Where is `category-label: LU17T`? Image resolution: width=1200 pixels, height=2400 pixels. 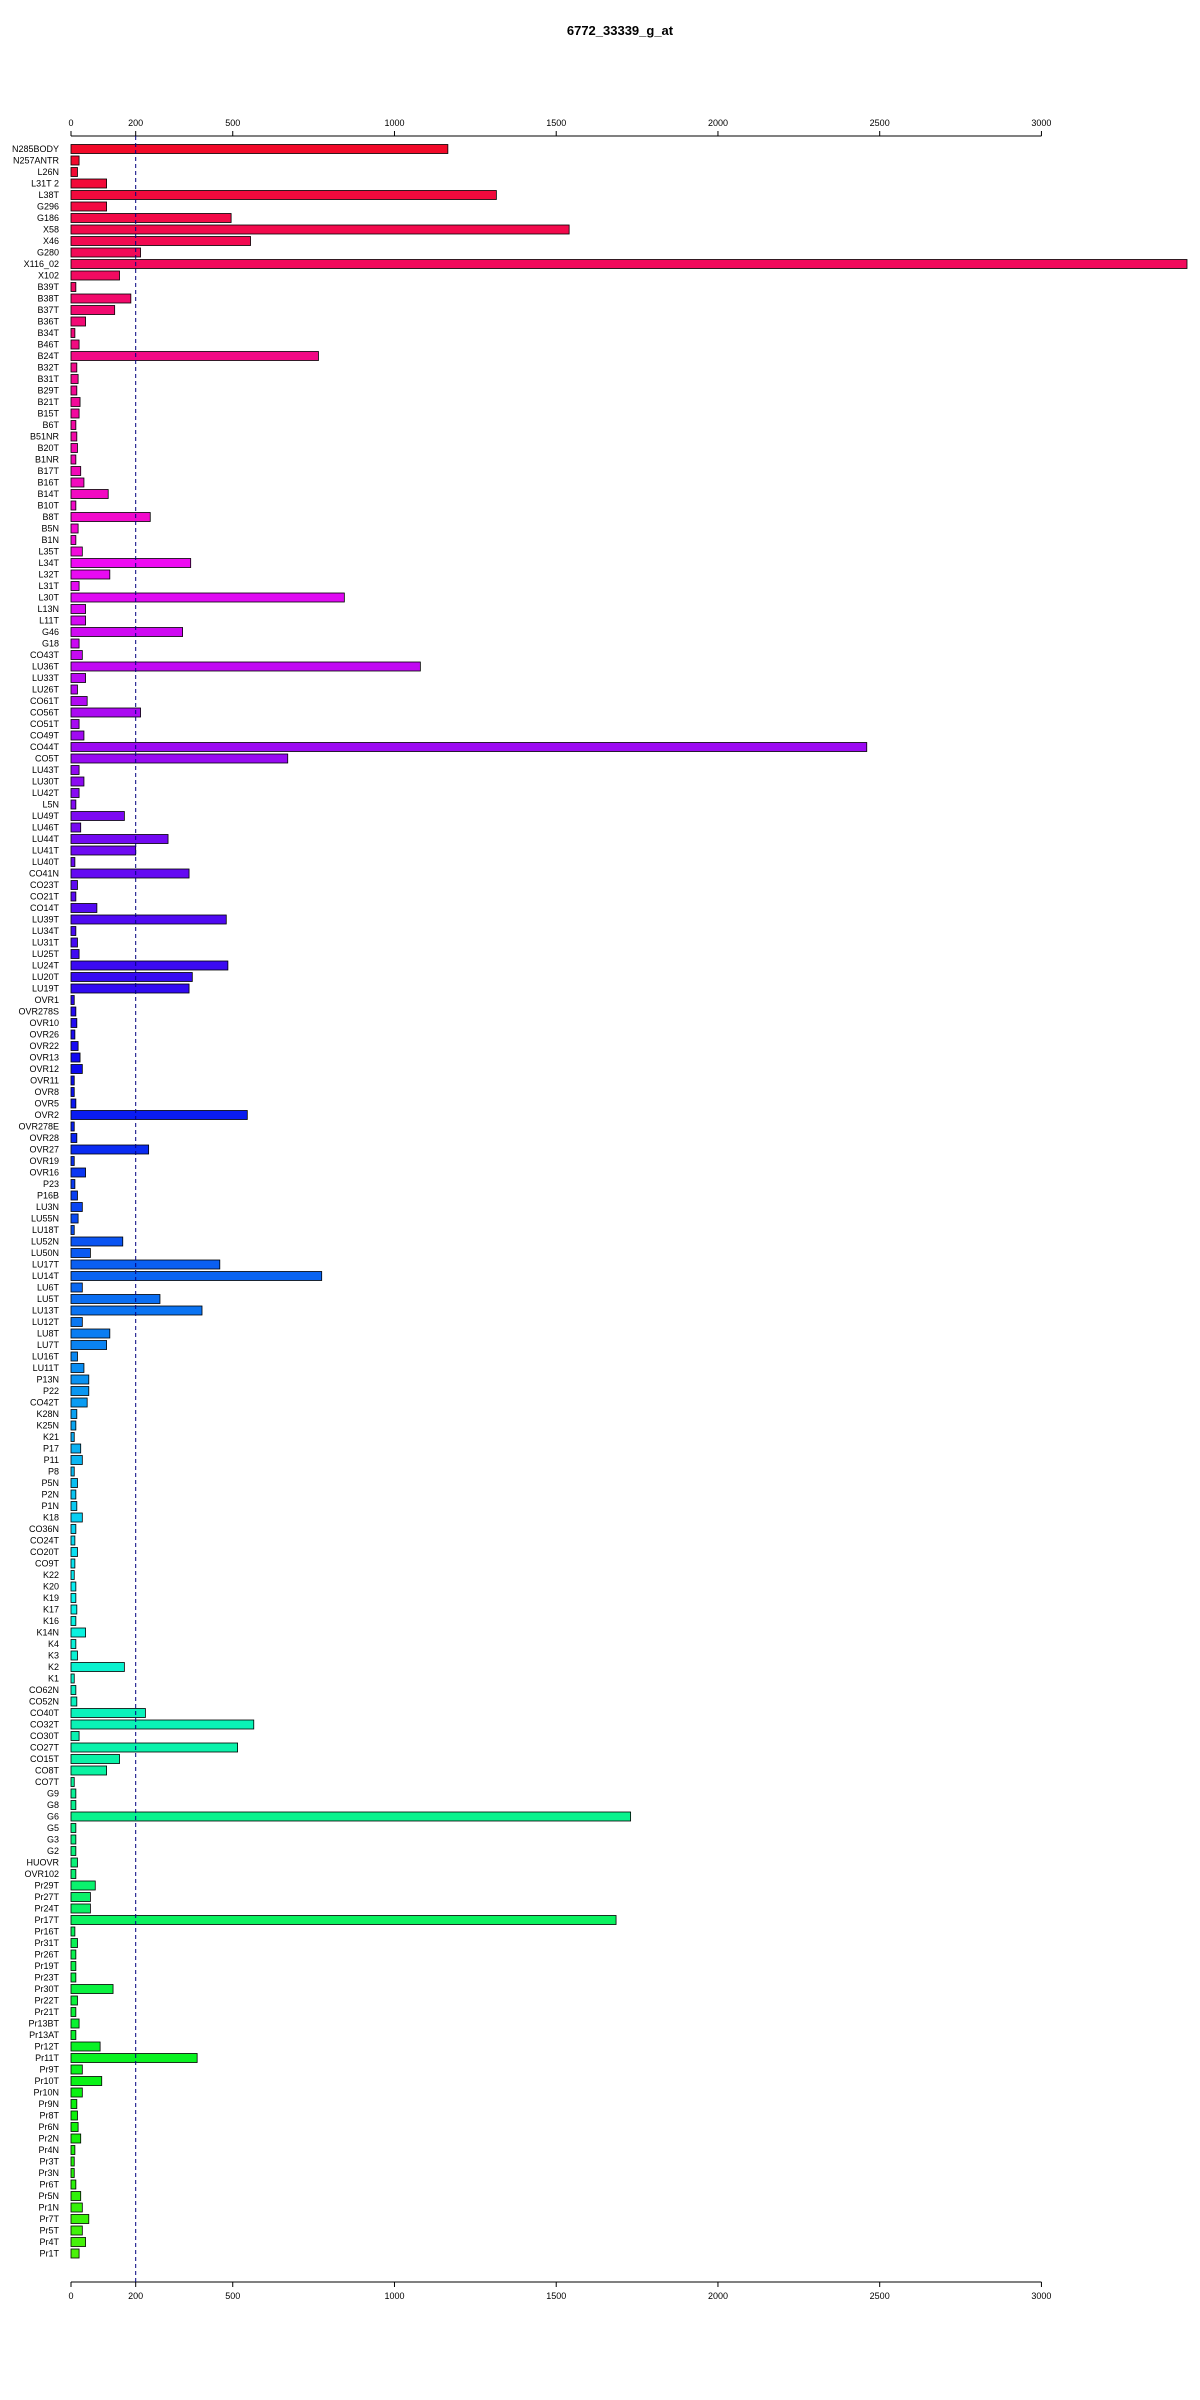 category-label: LU17T is located at coordinates (46, 1265).